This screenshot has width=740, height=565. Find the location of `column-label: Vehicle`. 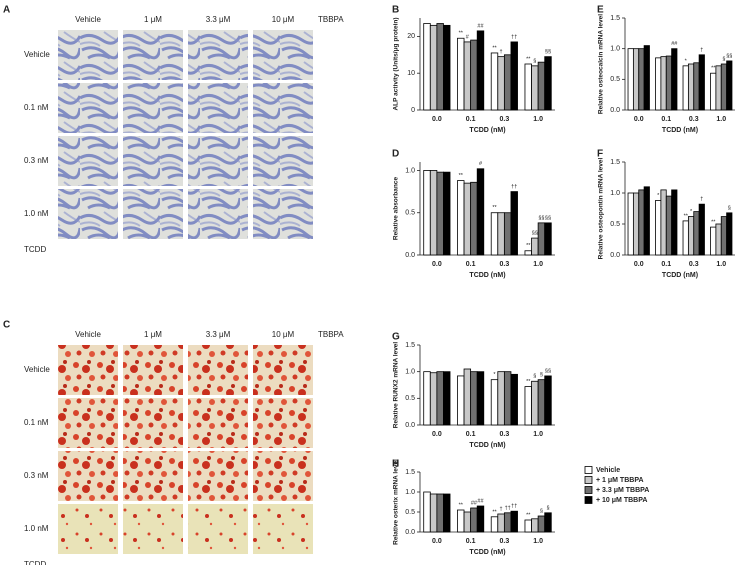

column-label: Vehicle is located at coordinates (88, 334).